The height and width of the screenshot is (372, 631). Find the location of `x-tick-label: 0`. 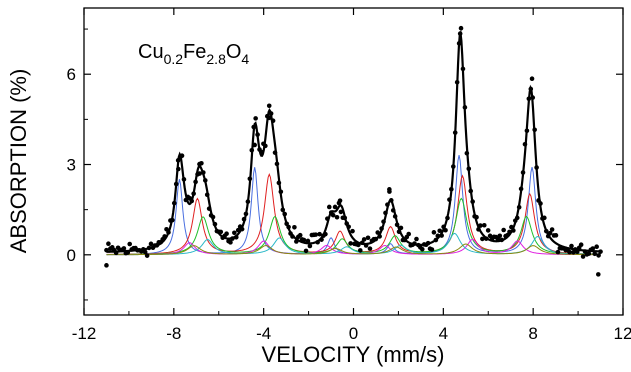

x-tick-label: 0 is located at coordinates (353, 333).